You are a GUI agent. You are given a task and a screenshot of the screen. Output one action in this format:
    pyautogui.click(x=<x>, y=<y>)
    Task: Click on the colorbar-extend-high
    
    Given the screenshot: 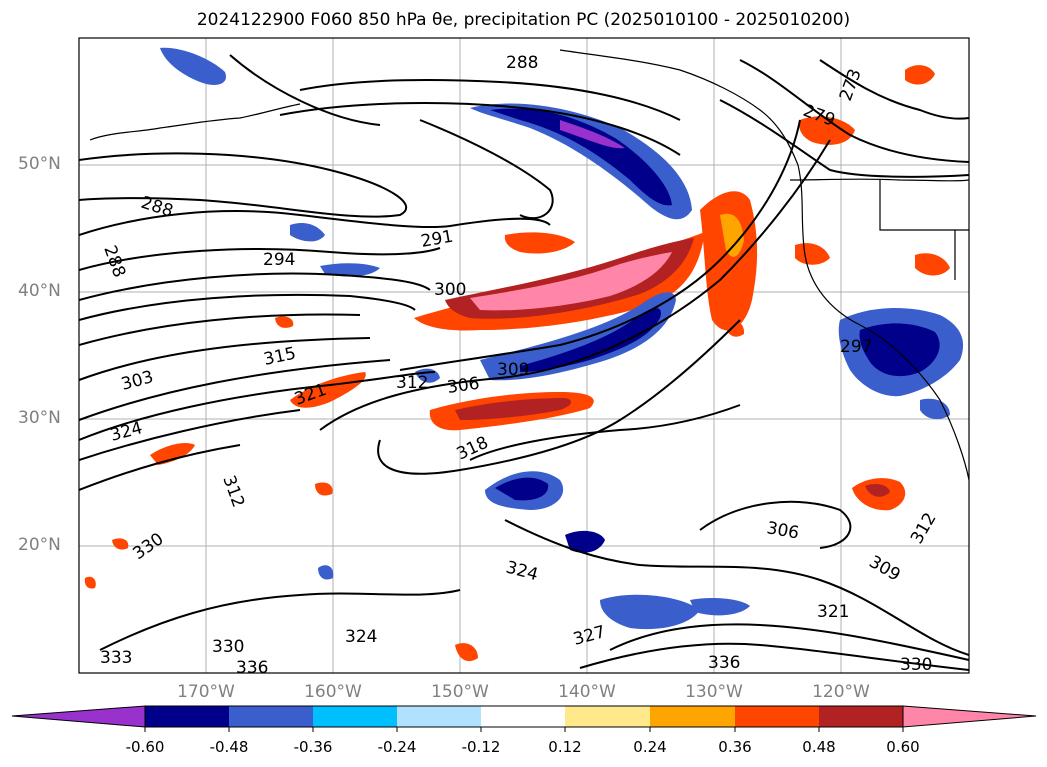 What is the action you would take?
    pyautogui.click(x=969, y=716)
    